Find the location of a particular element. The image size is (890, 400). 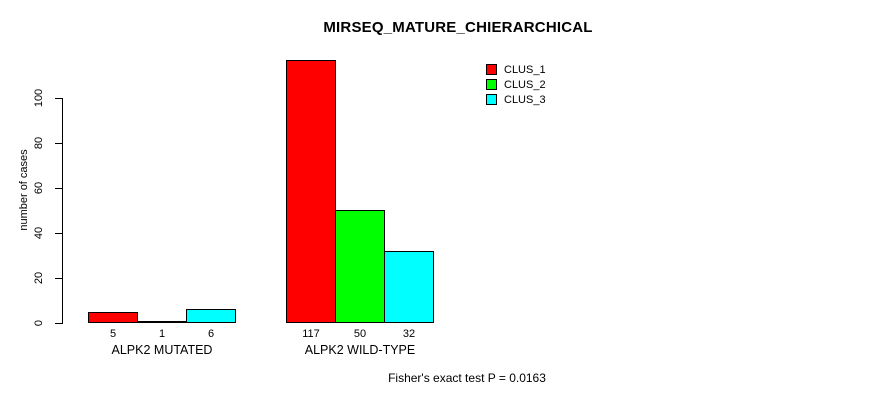

bar-value-label: 50 is located at coordinates (360, 334).